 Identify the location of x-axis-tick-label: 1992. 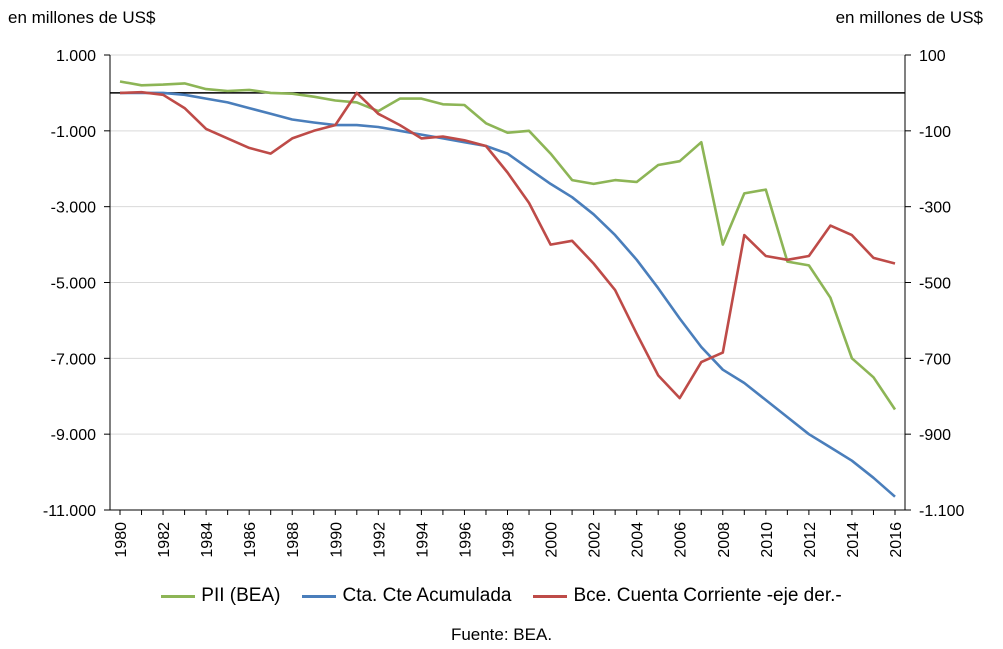
(379, 540).